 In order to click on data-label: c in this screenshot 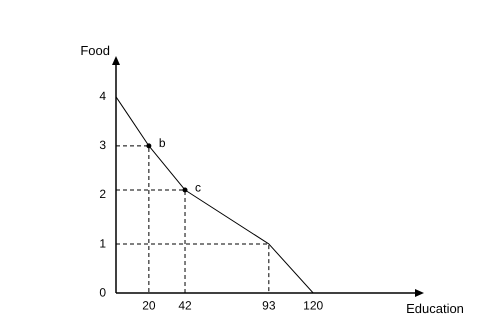, I will do `click(198, 187)`.